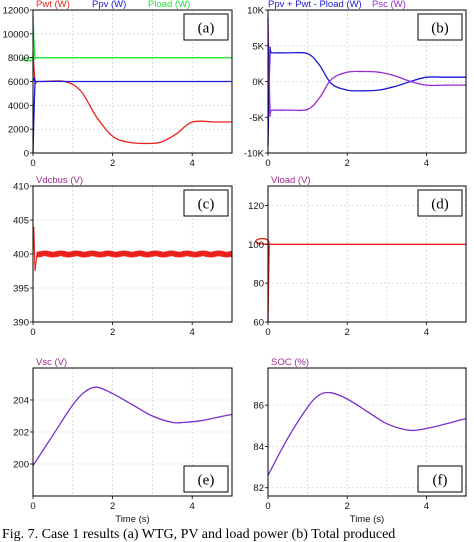  Describe the element at coordinates (21, 465) in the screenshot. I see `y-tick-label: 200` at that location.